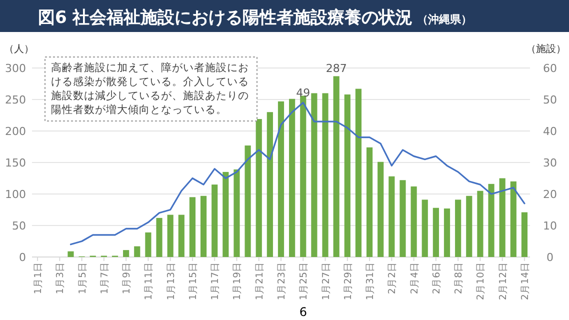 The height and width of the screenshot is (320, 569). What do you see at coordinates (238, 281) in the screenshot?
I see `x-tick-label: 1月19日` at bounding box center [238, 281].